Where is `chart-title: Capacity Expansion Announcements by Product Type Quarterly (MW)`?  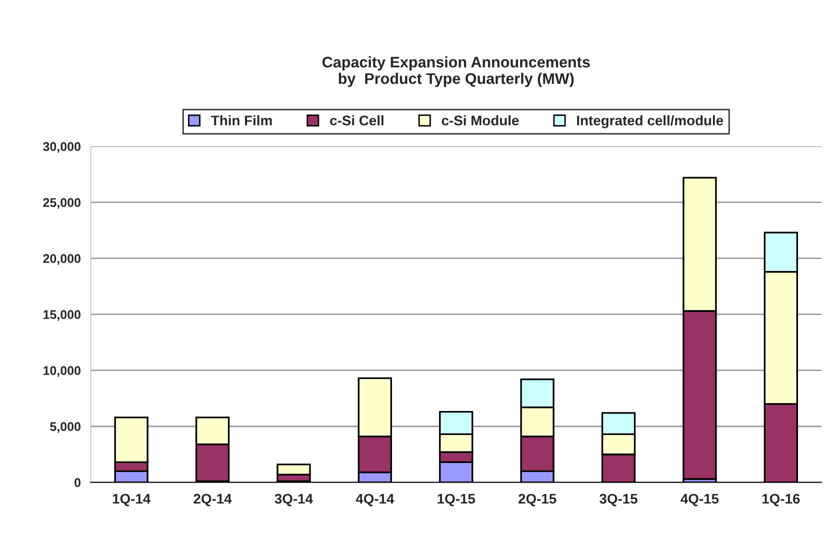
chart-title: Capacity Expansion Announcements by Product Type Quarterly (MW) is located at coordinates (456, 72).